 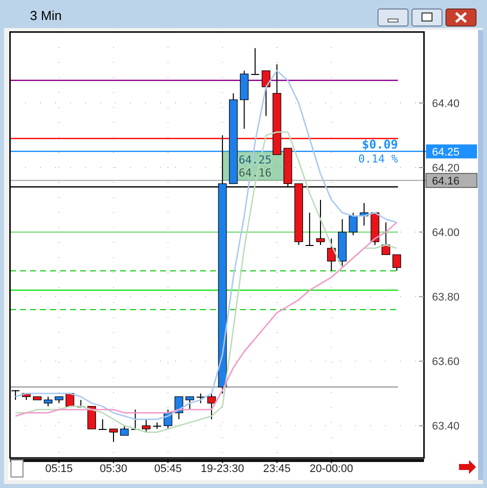 I want to click on annotation: $0.09, so click(x=380, y=144).